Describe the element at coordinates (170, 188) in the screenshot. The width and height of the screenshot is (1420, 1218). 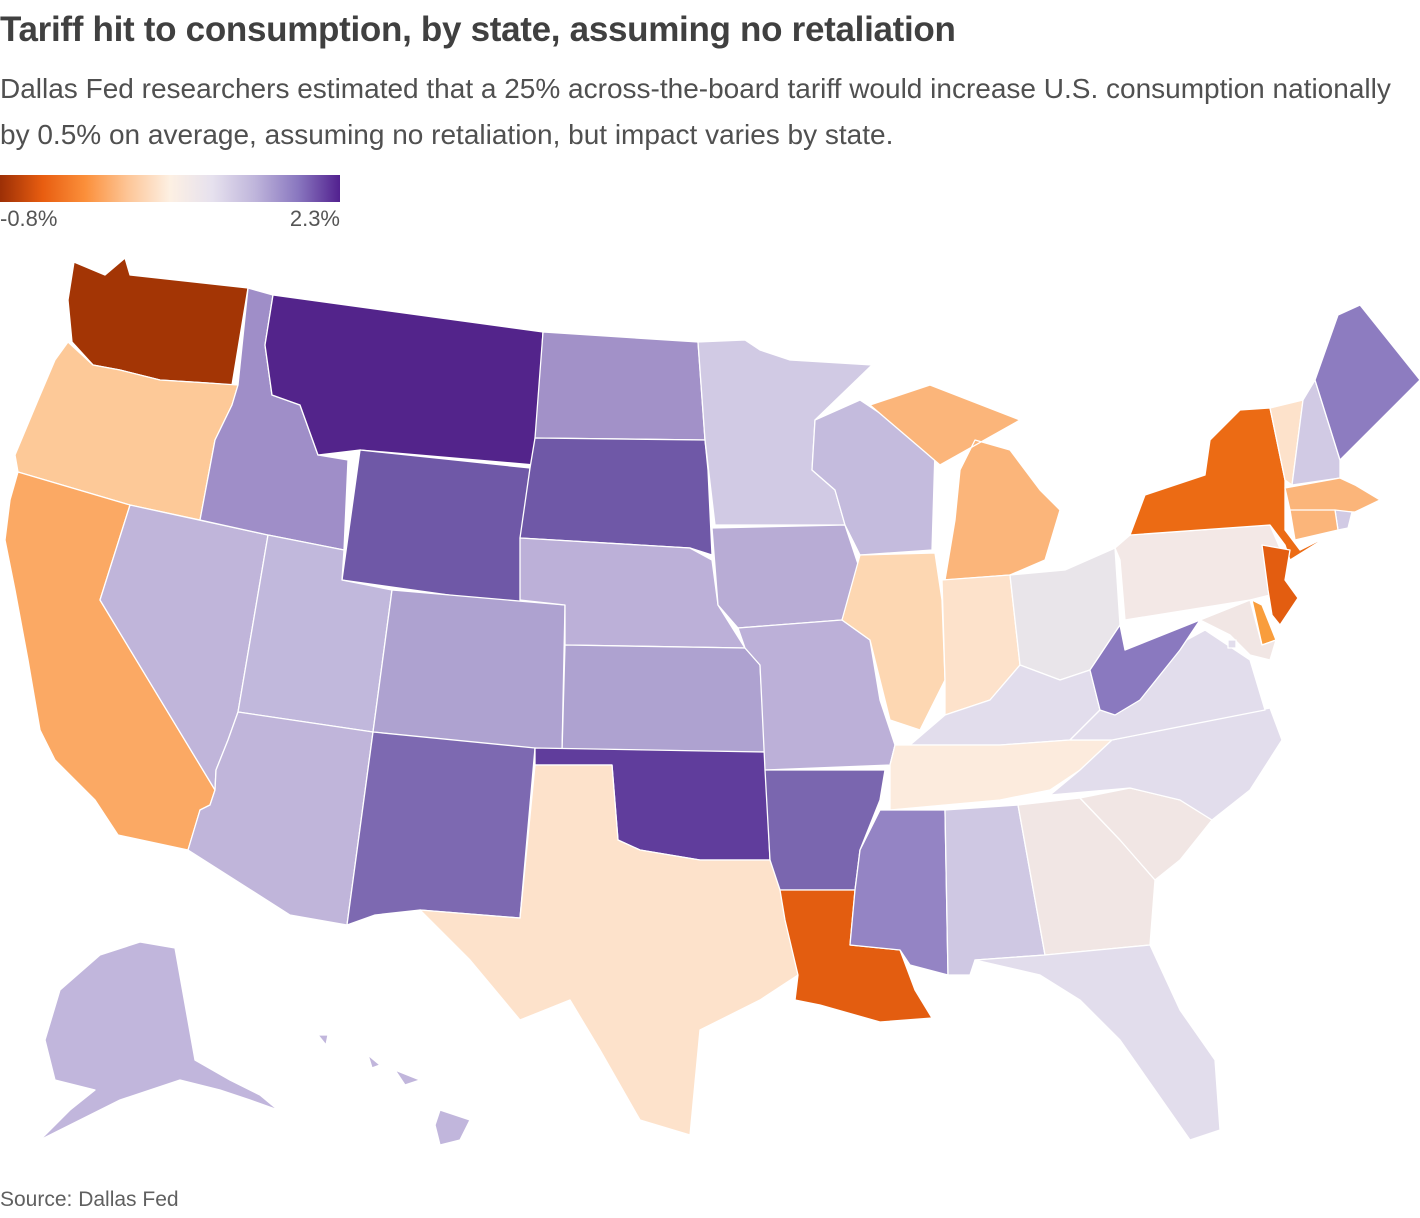
I see `legend-color-bar` at that location.